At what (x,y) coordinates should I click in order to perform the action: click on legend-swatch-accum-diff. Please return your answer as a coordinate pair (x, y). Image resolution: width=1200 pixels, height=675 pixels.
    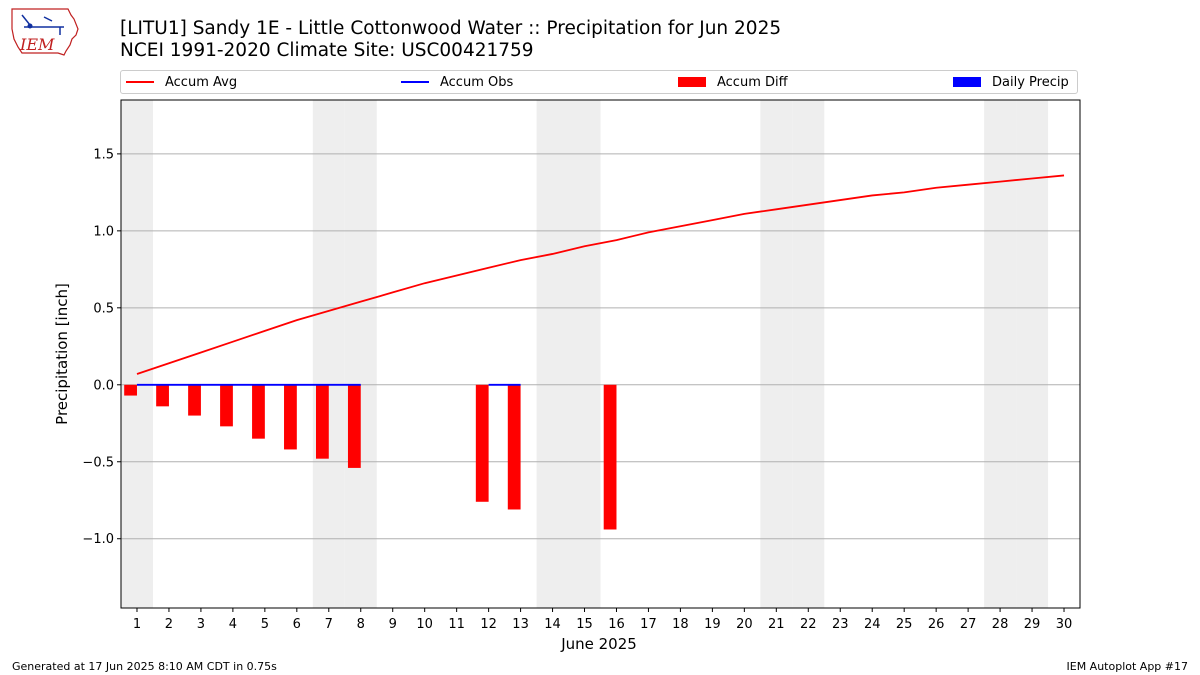
    Looking at the image, I should click on (692, 82).